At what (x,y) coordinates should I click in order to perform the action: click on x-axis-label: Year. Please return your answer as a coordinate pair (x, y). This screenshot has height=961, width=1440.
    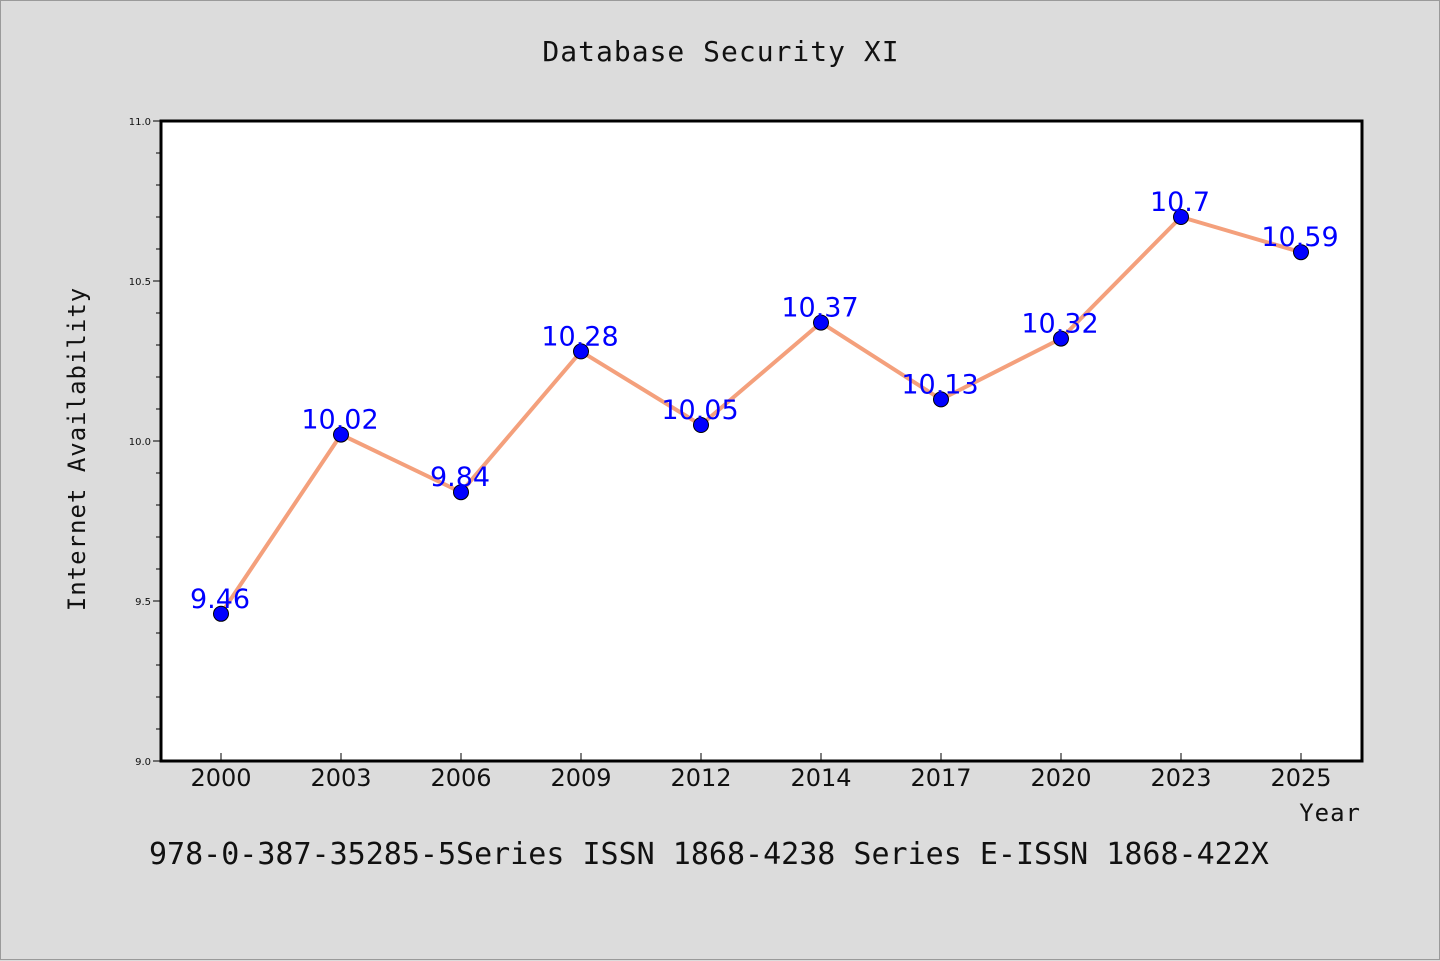
    Looking at the image, I should click on (1330, 813).